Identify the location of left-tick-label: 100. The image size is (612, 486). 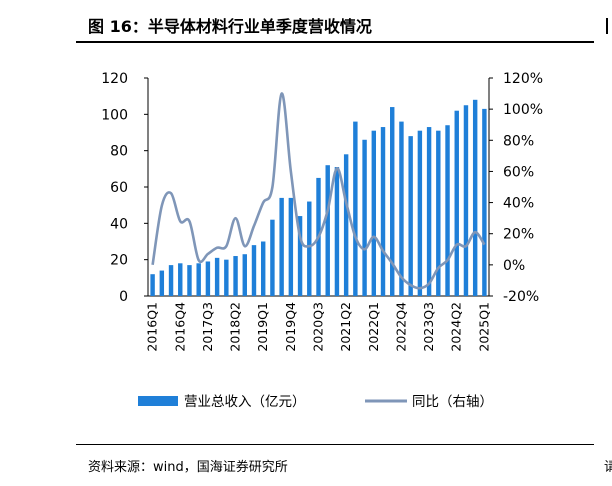
(114, 115).